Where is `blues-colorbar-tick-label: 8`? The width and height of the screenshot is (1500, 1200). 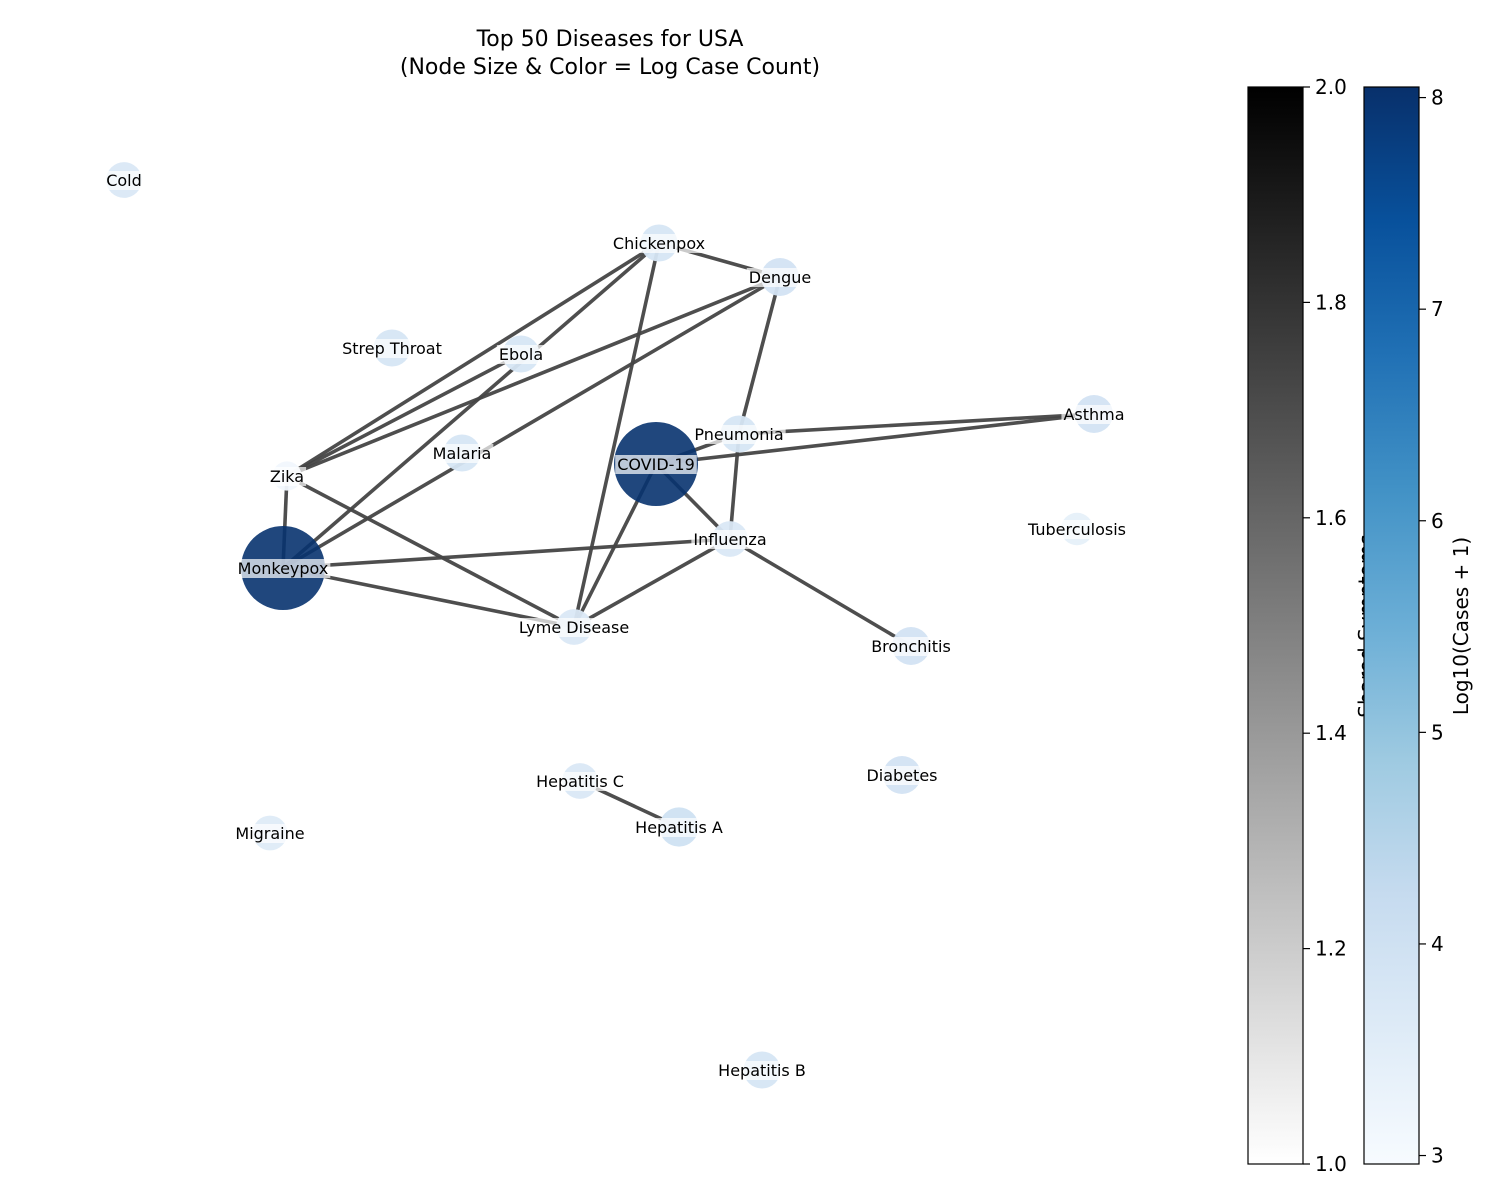 blues-colorbar-tick-label: 8 is located at coordinates (1437, 98).